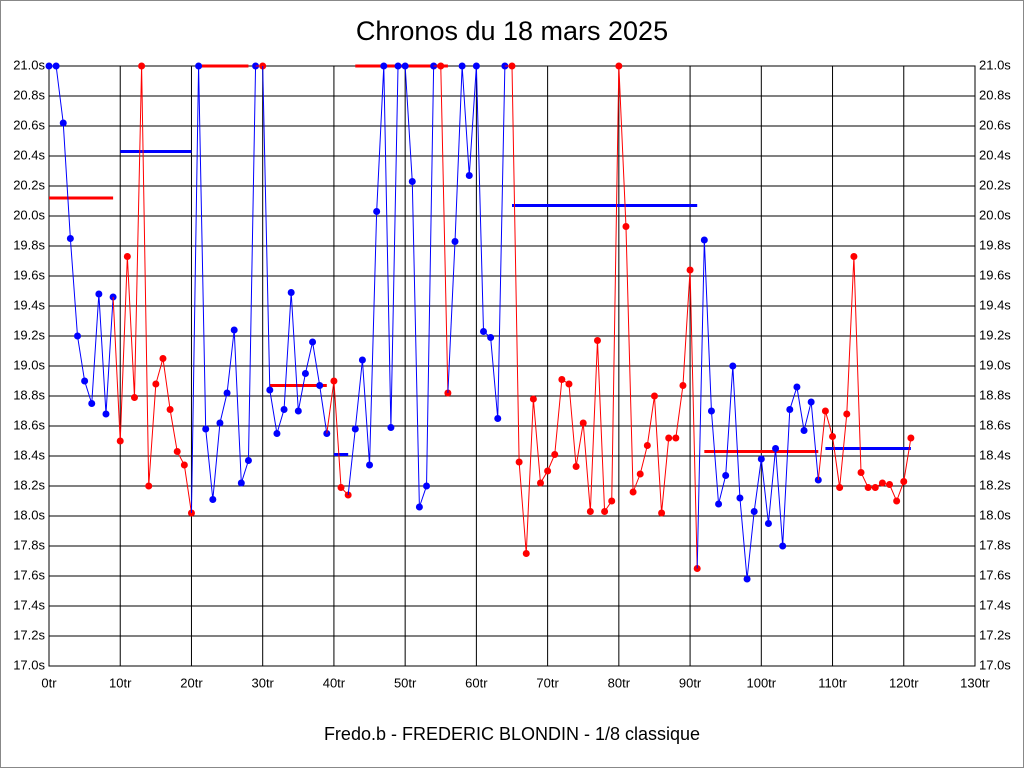  I want to click on x-tick-label: 40tr, so click(334, 682).